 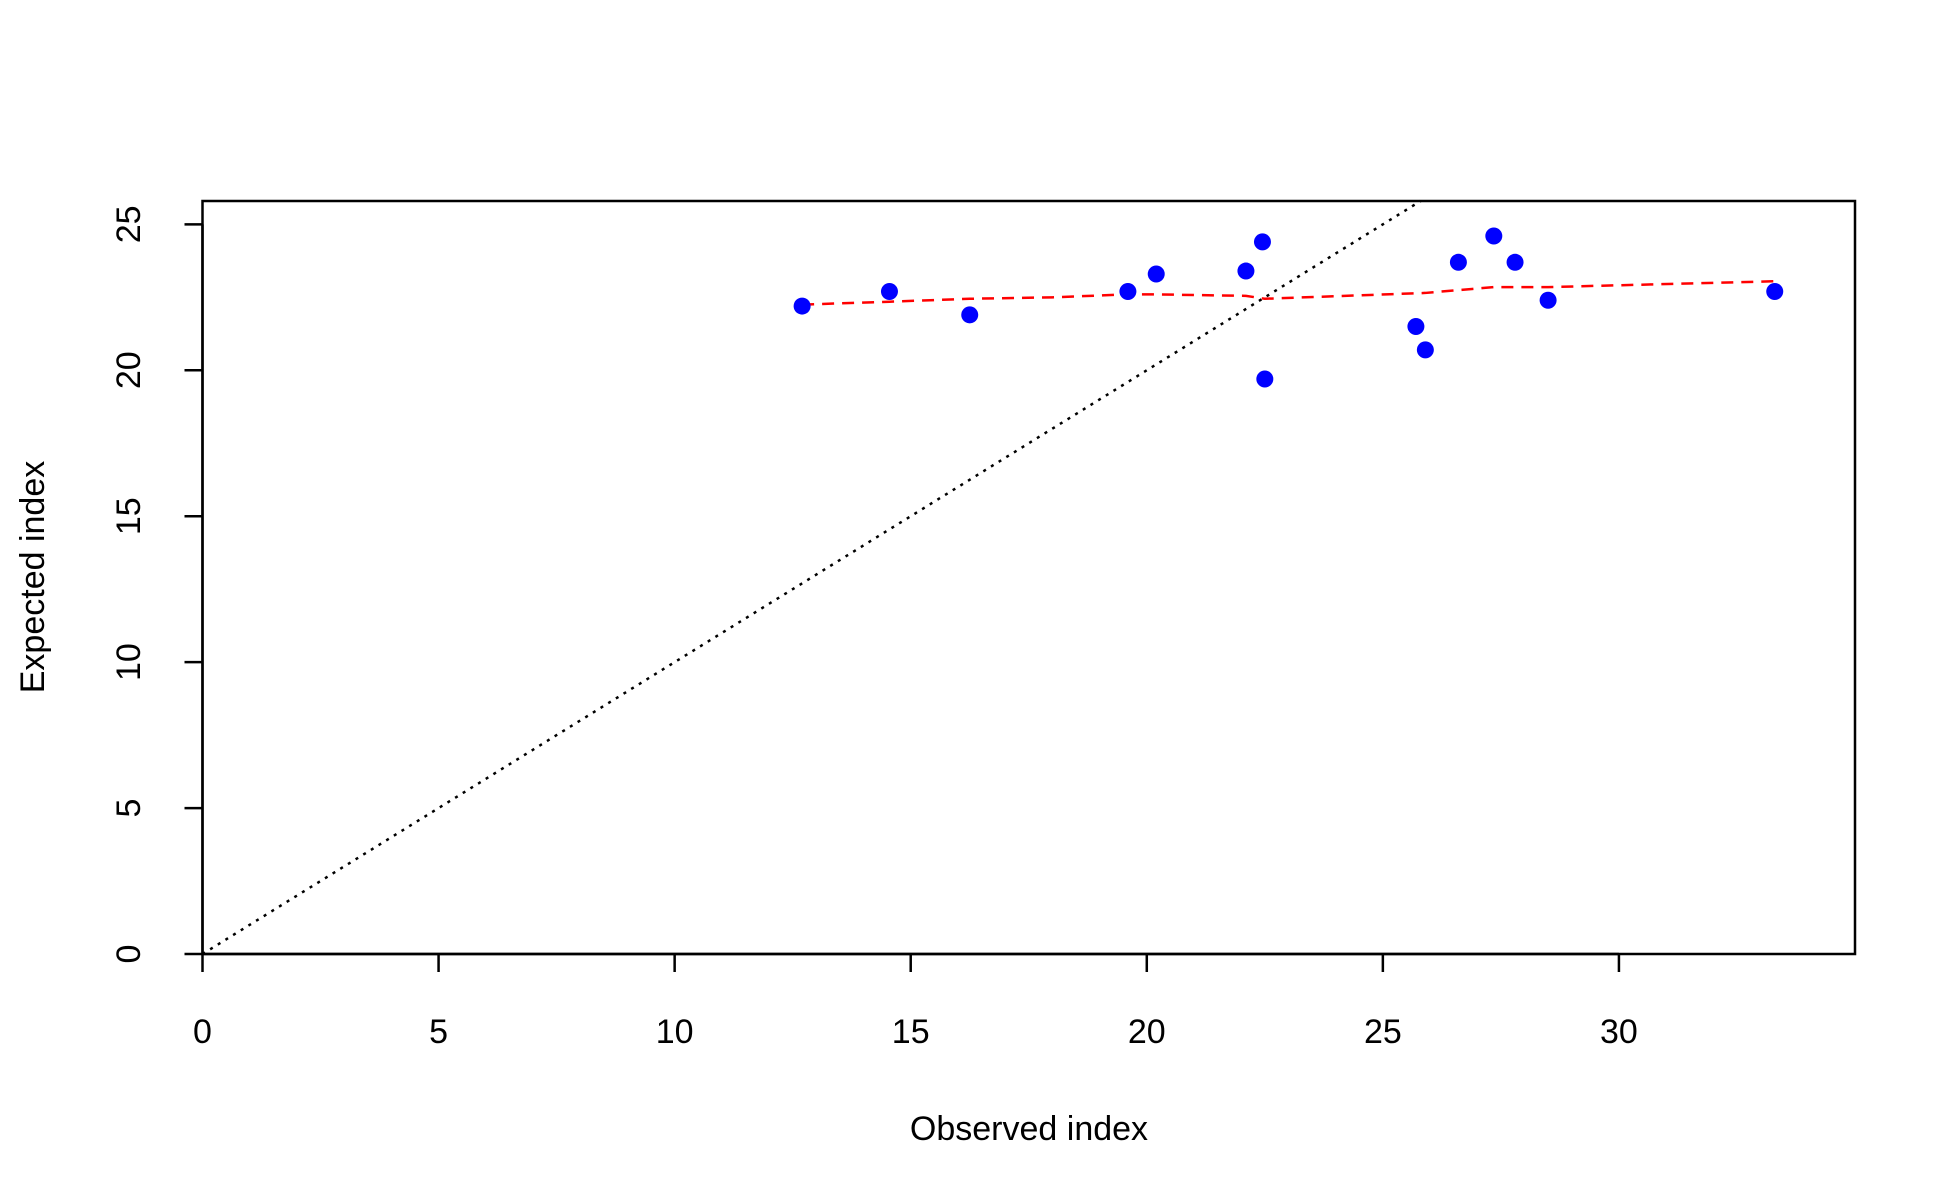 What do you see at coordinates (129, 224) in the screenshot?
I see `y-tick-label: 25` at bounding box center [129, 224].